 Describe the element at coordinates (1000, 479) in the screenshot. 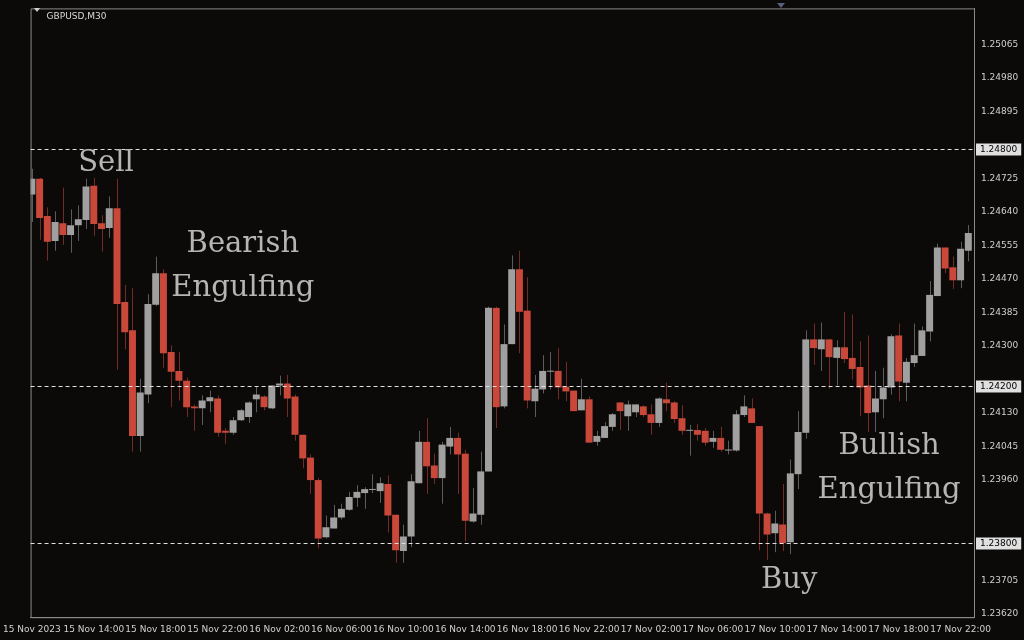

I see `y-tick-label: 1.23960` at that location.